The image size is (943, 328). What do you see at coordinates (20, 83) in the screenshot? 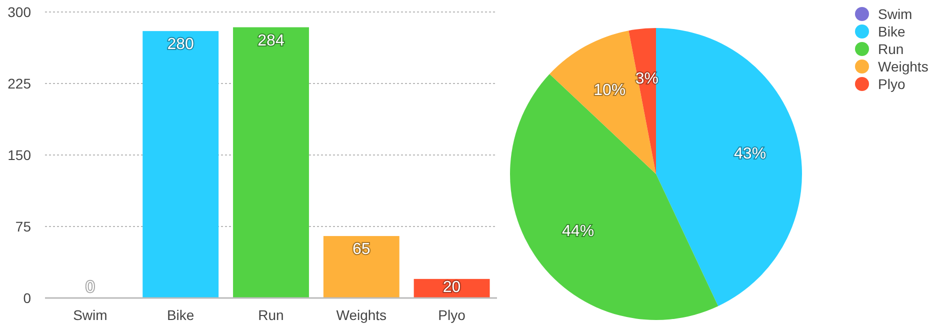
I see `y-tick-label: 225` at bounding box center [20, 83].